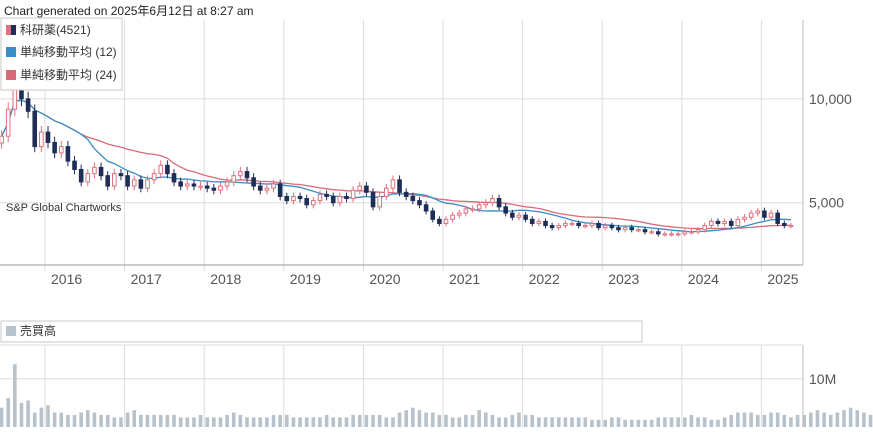  Describe the element at coordinates (782, 279) in the screenshot. I see `x-tick-label: 2025` at that location.